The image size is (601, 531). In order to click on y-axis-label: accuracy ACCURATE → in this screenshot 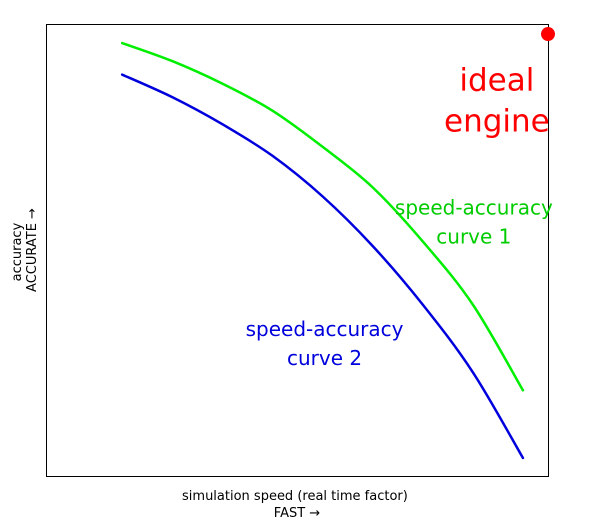, I will do `click(25, 250)`.